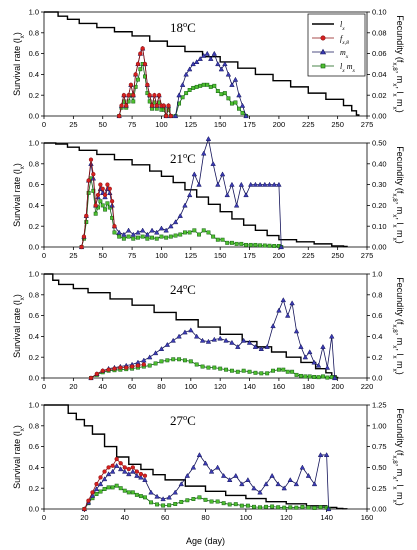  Describe the element at coordinates (34, 74) in the screenshot. I see `y-left-tick-label: 0.4` at that location.